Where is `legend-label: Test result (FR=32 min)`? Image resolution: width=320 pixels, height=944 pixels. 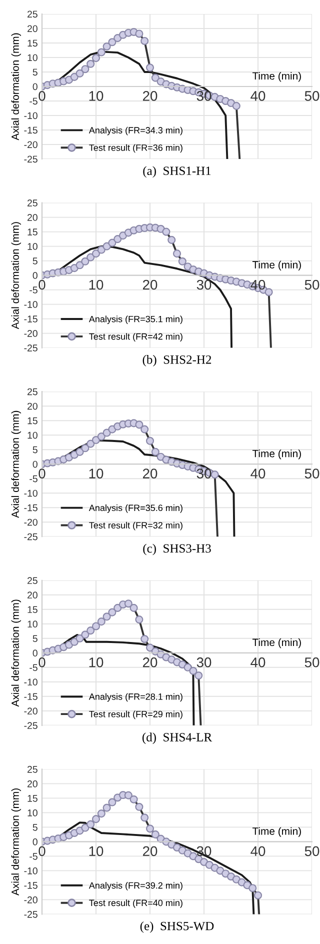 legend-label: Test result (FR=32 min) is located at coordinates (135, 526).